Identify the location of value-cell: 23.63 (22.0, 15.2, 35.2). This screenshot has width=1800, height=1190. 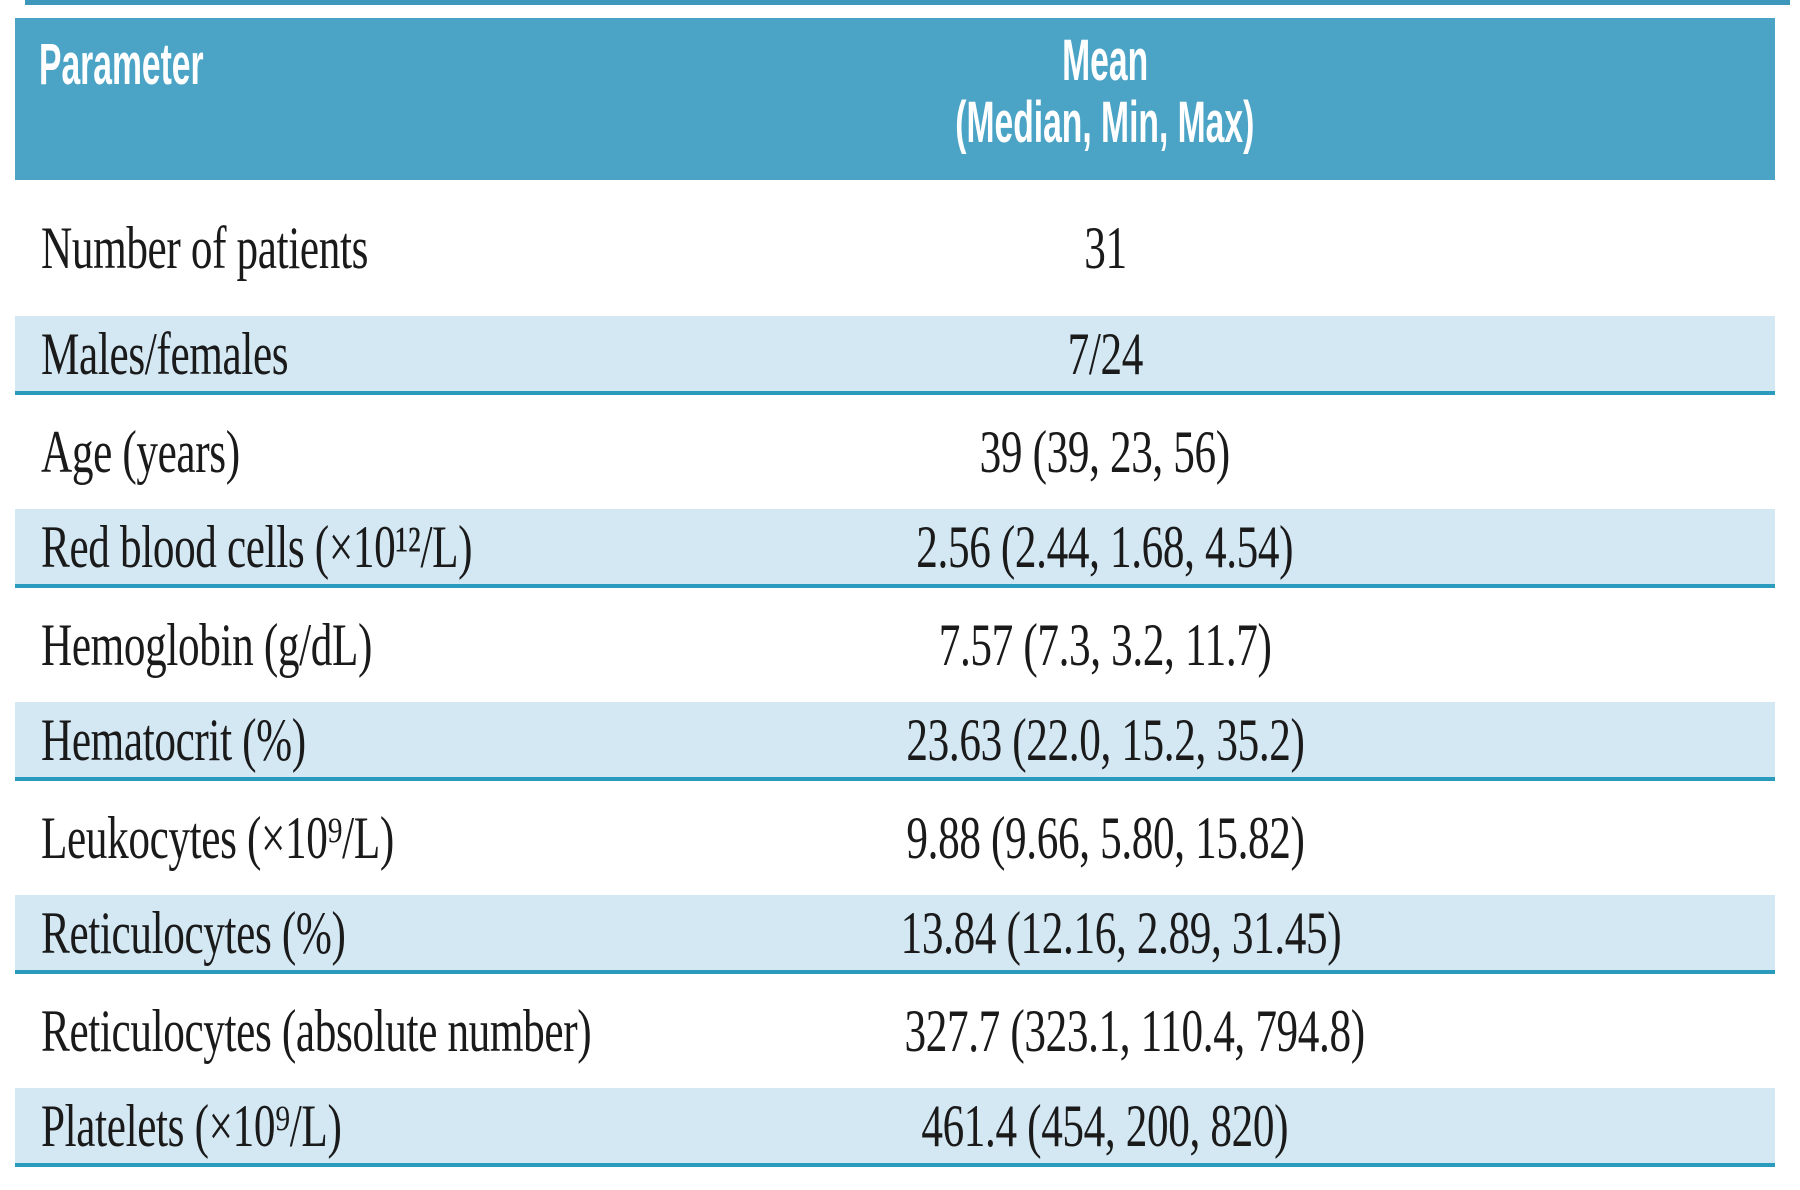
(1105, 740).